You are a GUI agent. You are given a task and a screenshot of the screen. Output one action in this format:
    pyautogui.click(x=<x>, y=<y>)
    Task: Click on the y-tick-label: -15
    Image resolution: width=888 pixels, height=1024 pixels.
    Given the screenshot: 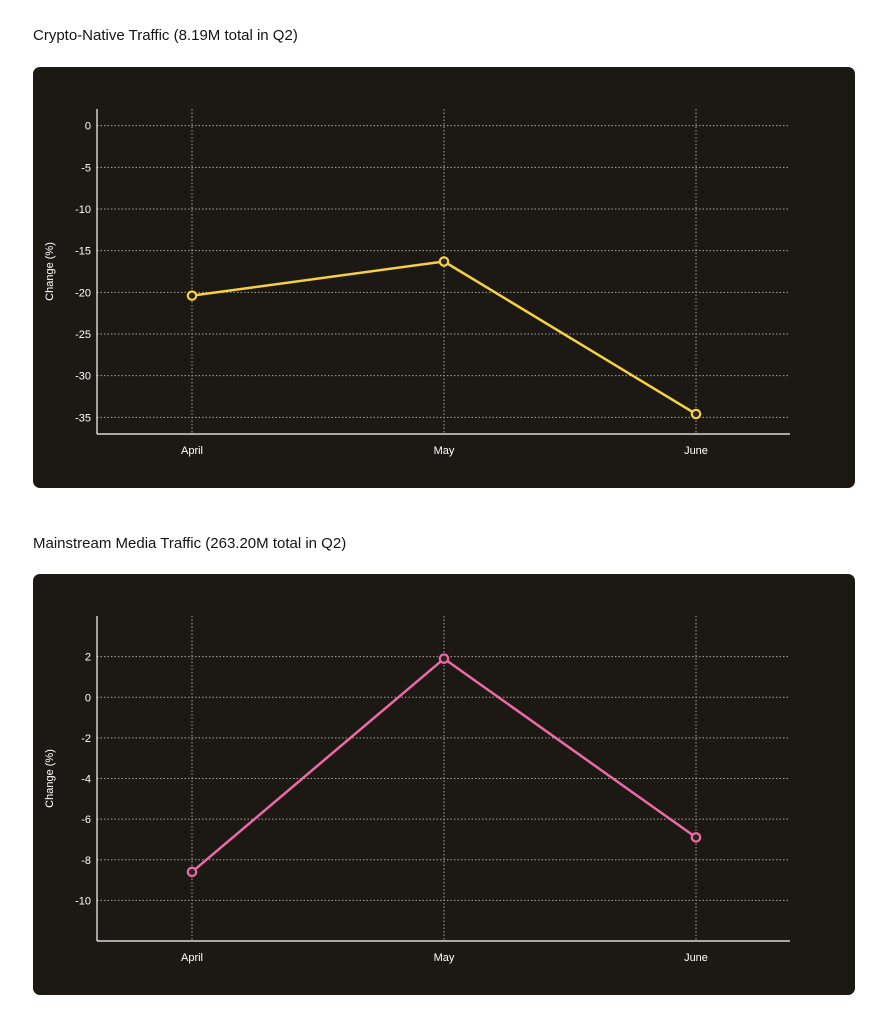 What is the action you would take?
    pyautogui.click(x=83, y=252)
    